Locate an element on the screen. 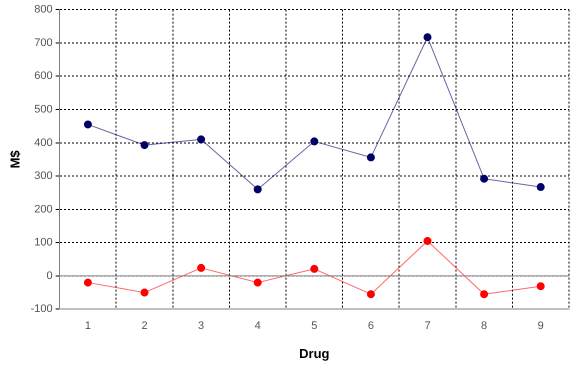  y-tick-label: 600 is located at coordinates (43, 76).